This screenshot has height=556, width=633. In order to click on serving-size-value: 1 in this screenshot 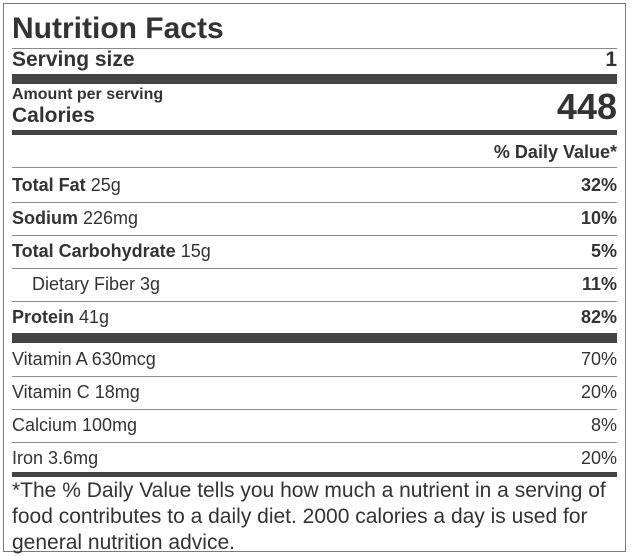, I will do `click(611, 59)`.